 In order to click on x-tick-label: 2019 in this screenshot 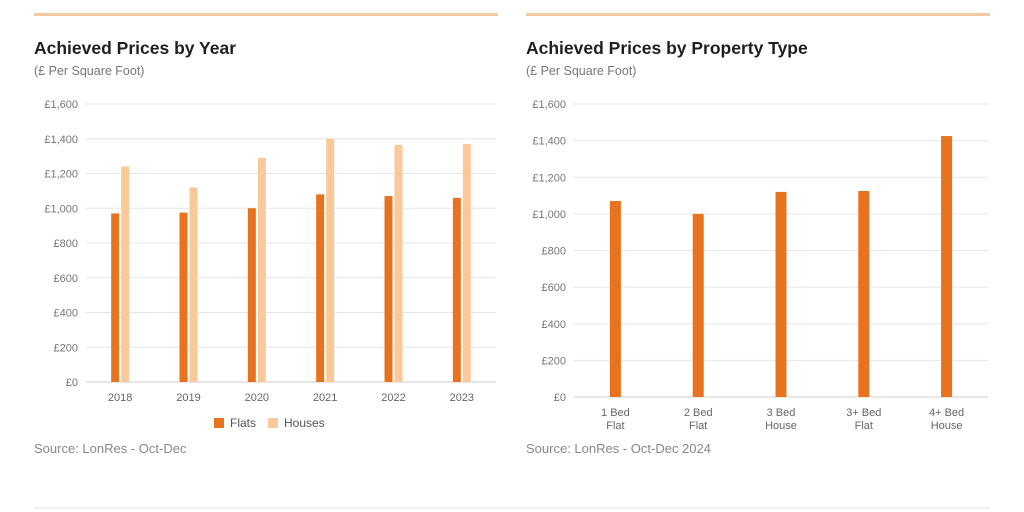, I will do `click(188, 398)`.